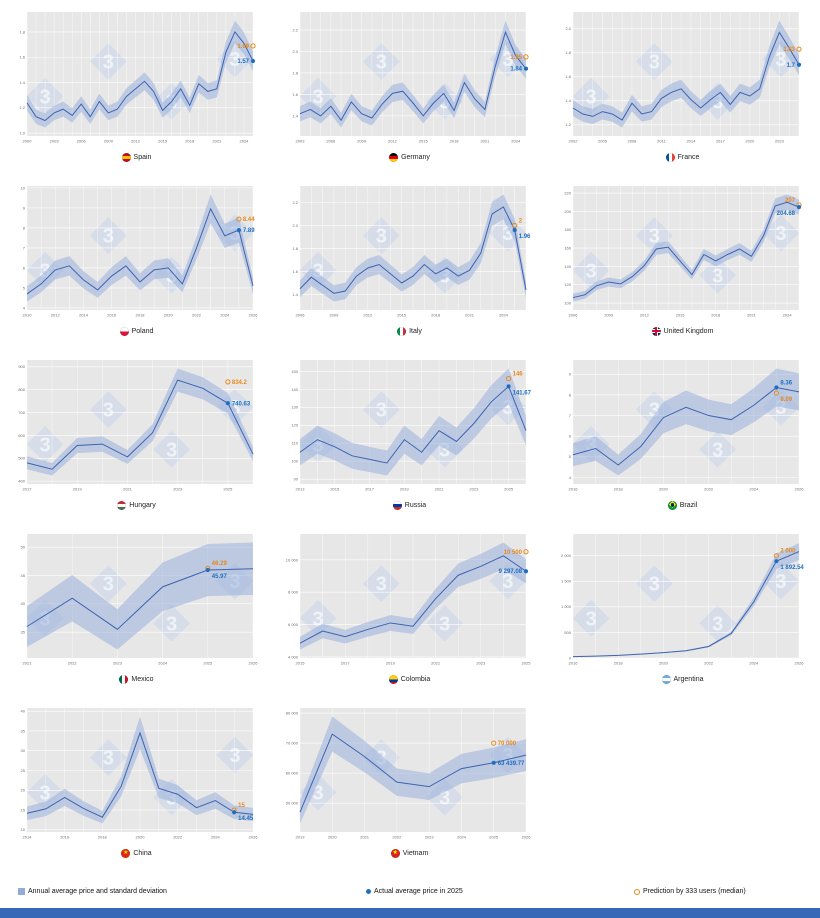 The width and height of the screenshot is (820, 918). I want to click on flag-france-icon, so click(670, 157).